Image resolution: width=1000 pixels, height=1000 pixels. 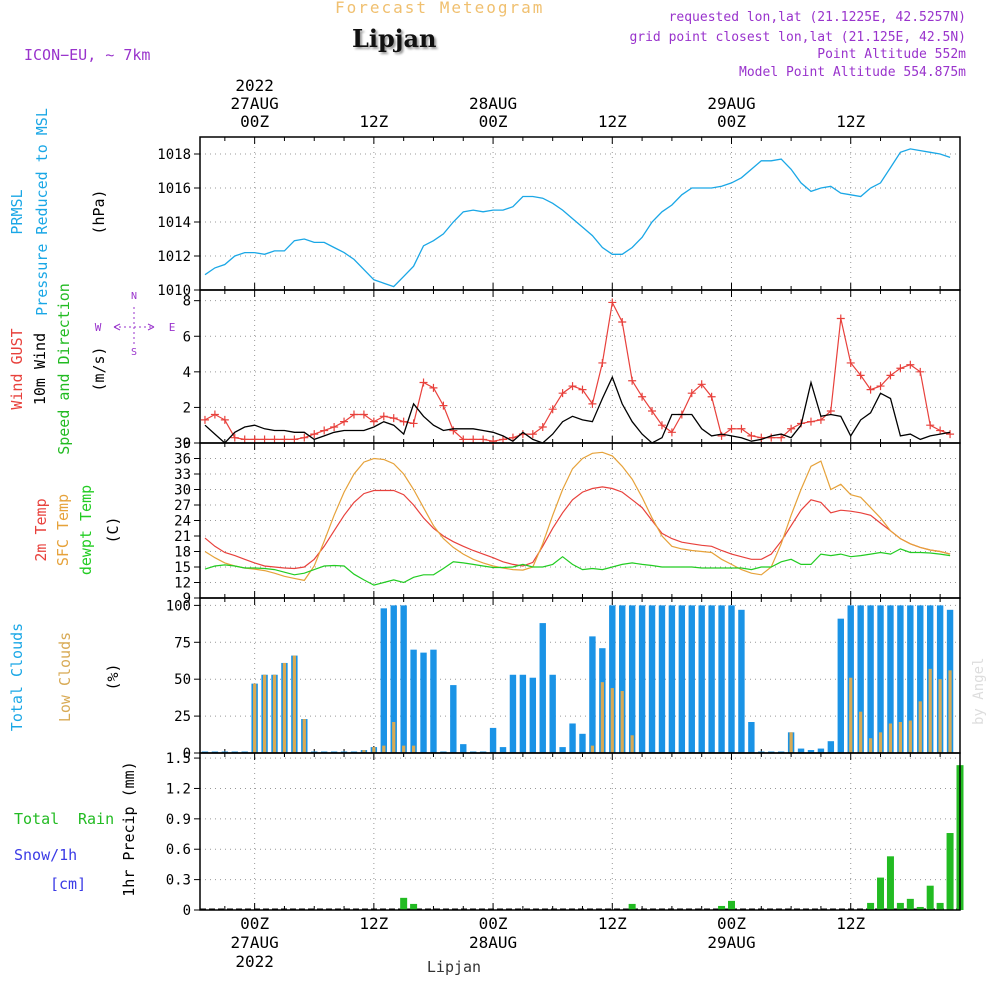 I want to click on pressure-ytick-label: 1010, so click(x=174, y=291).